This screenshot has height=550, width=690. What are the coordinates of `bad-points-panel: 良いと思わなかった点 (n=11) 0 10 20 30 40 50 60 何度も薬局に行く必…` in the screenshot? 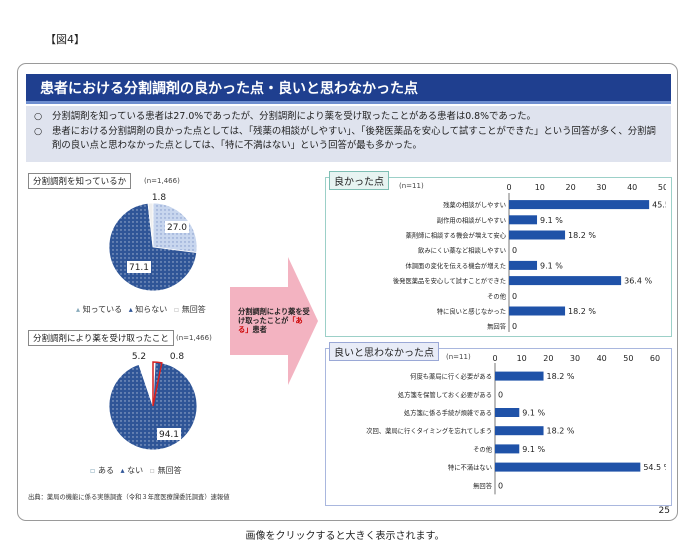 It's located at (498, 424).